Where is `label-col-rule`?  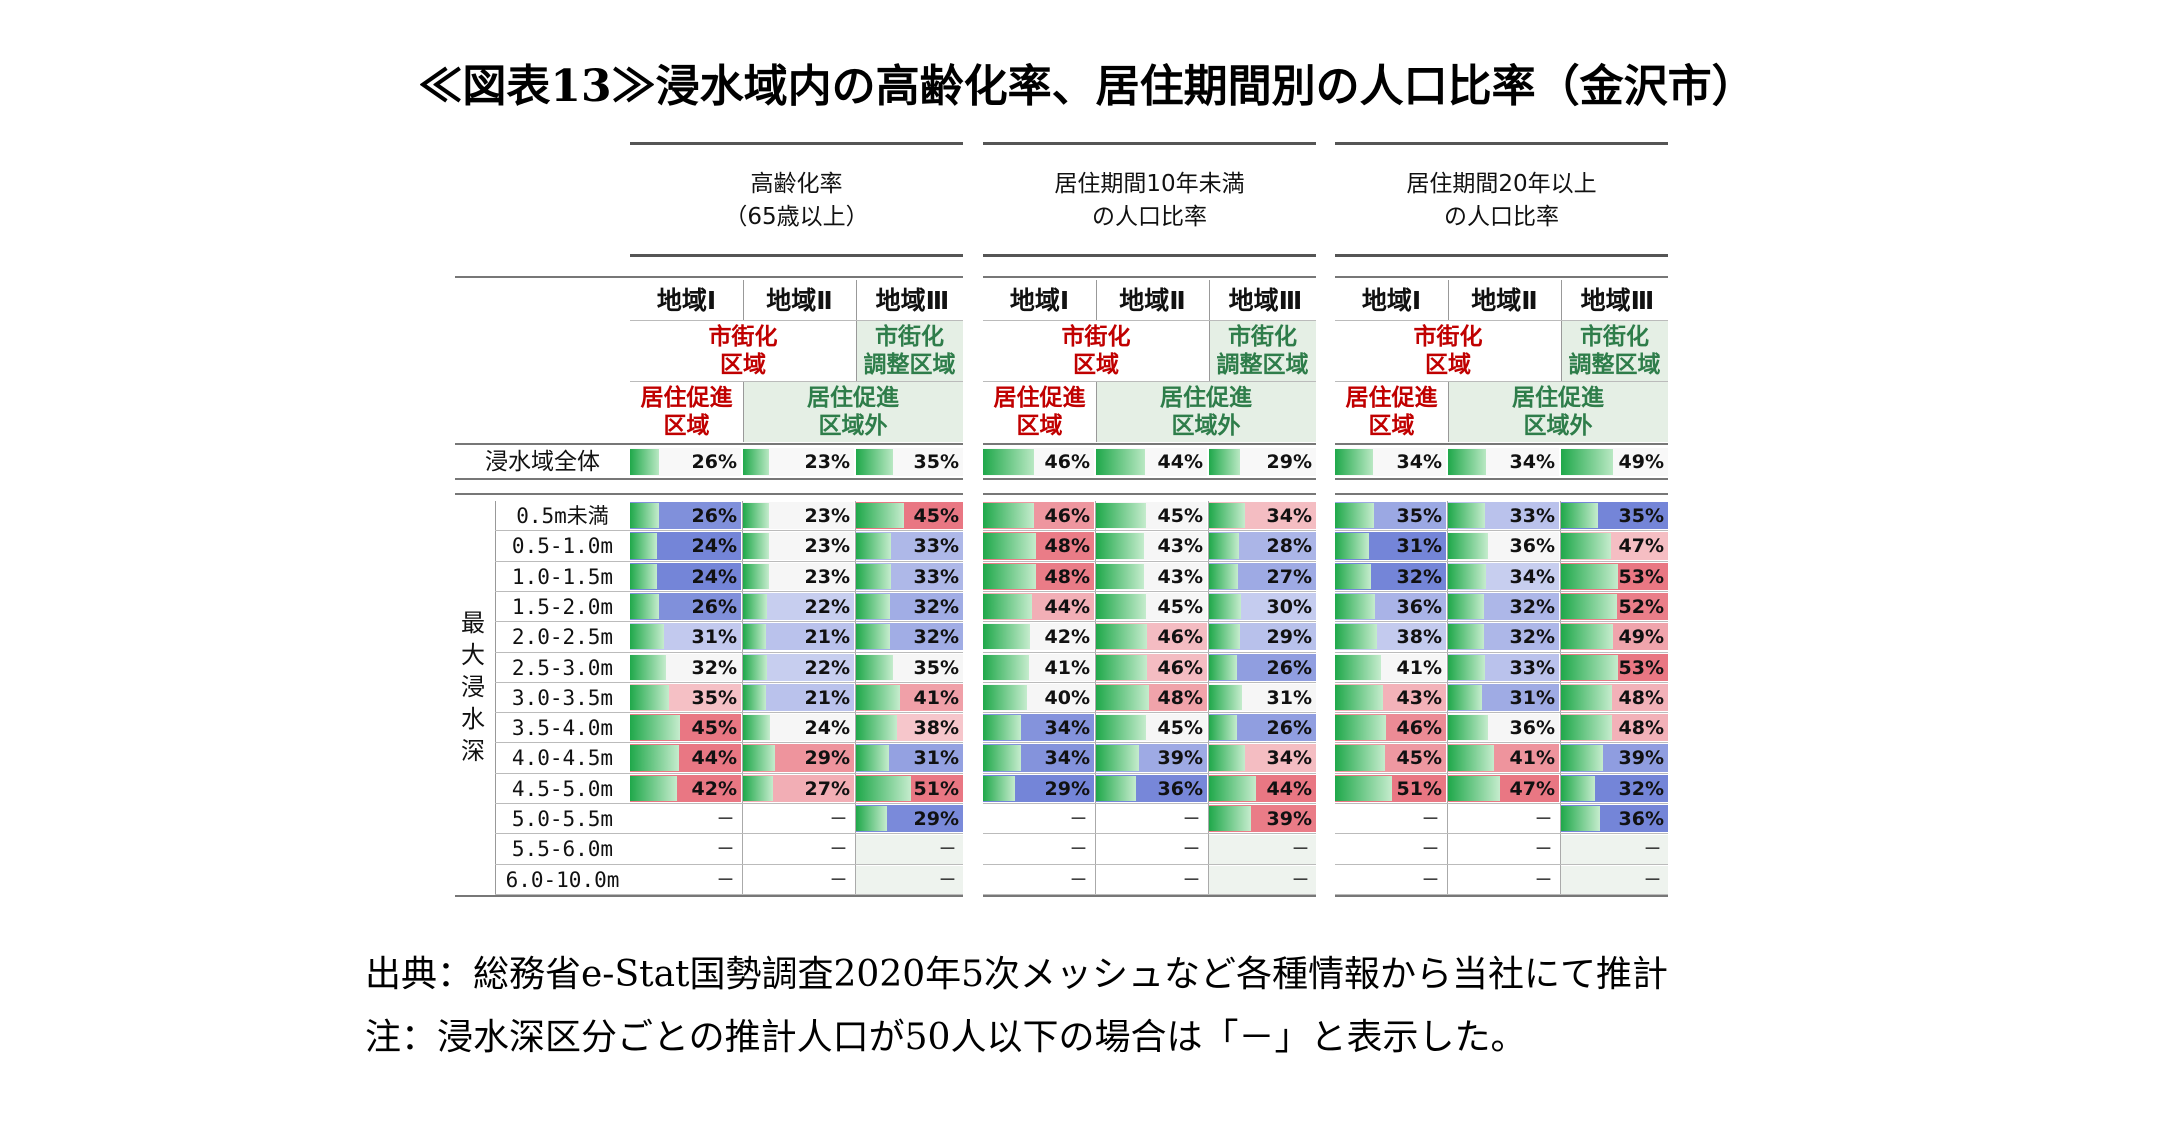 label-col-rule is located at coordinates (542, 277).